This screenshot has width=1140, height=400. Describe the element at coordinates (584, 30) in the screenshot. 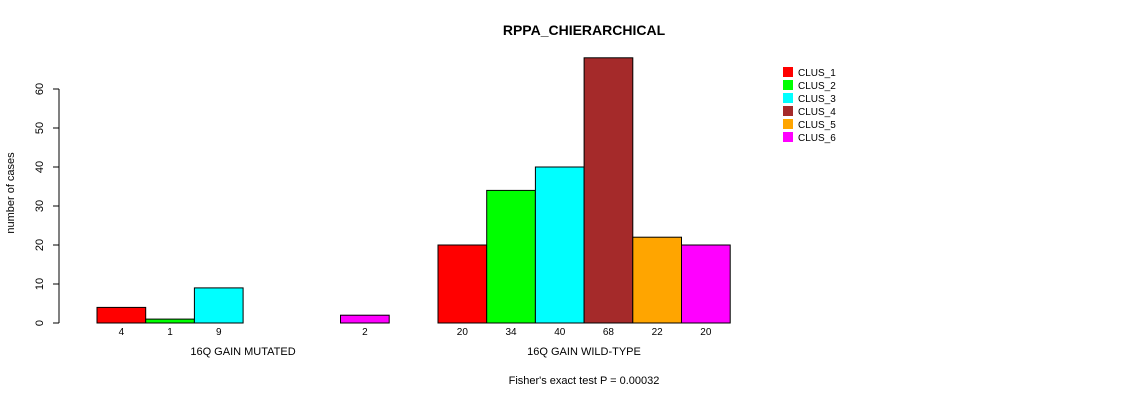

I see `chart-title: RPPA_CHIERARCHICAL` at that location.